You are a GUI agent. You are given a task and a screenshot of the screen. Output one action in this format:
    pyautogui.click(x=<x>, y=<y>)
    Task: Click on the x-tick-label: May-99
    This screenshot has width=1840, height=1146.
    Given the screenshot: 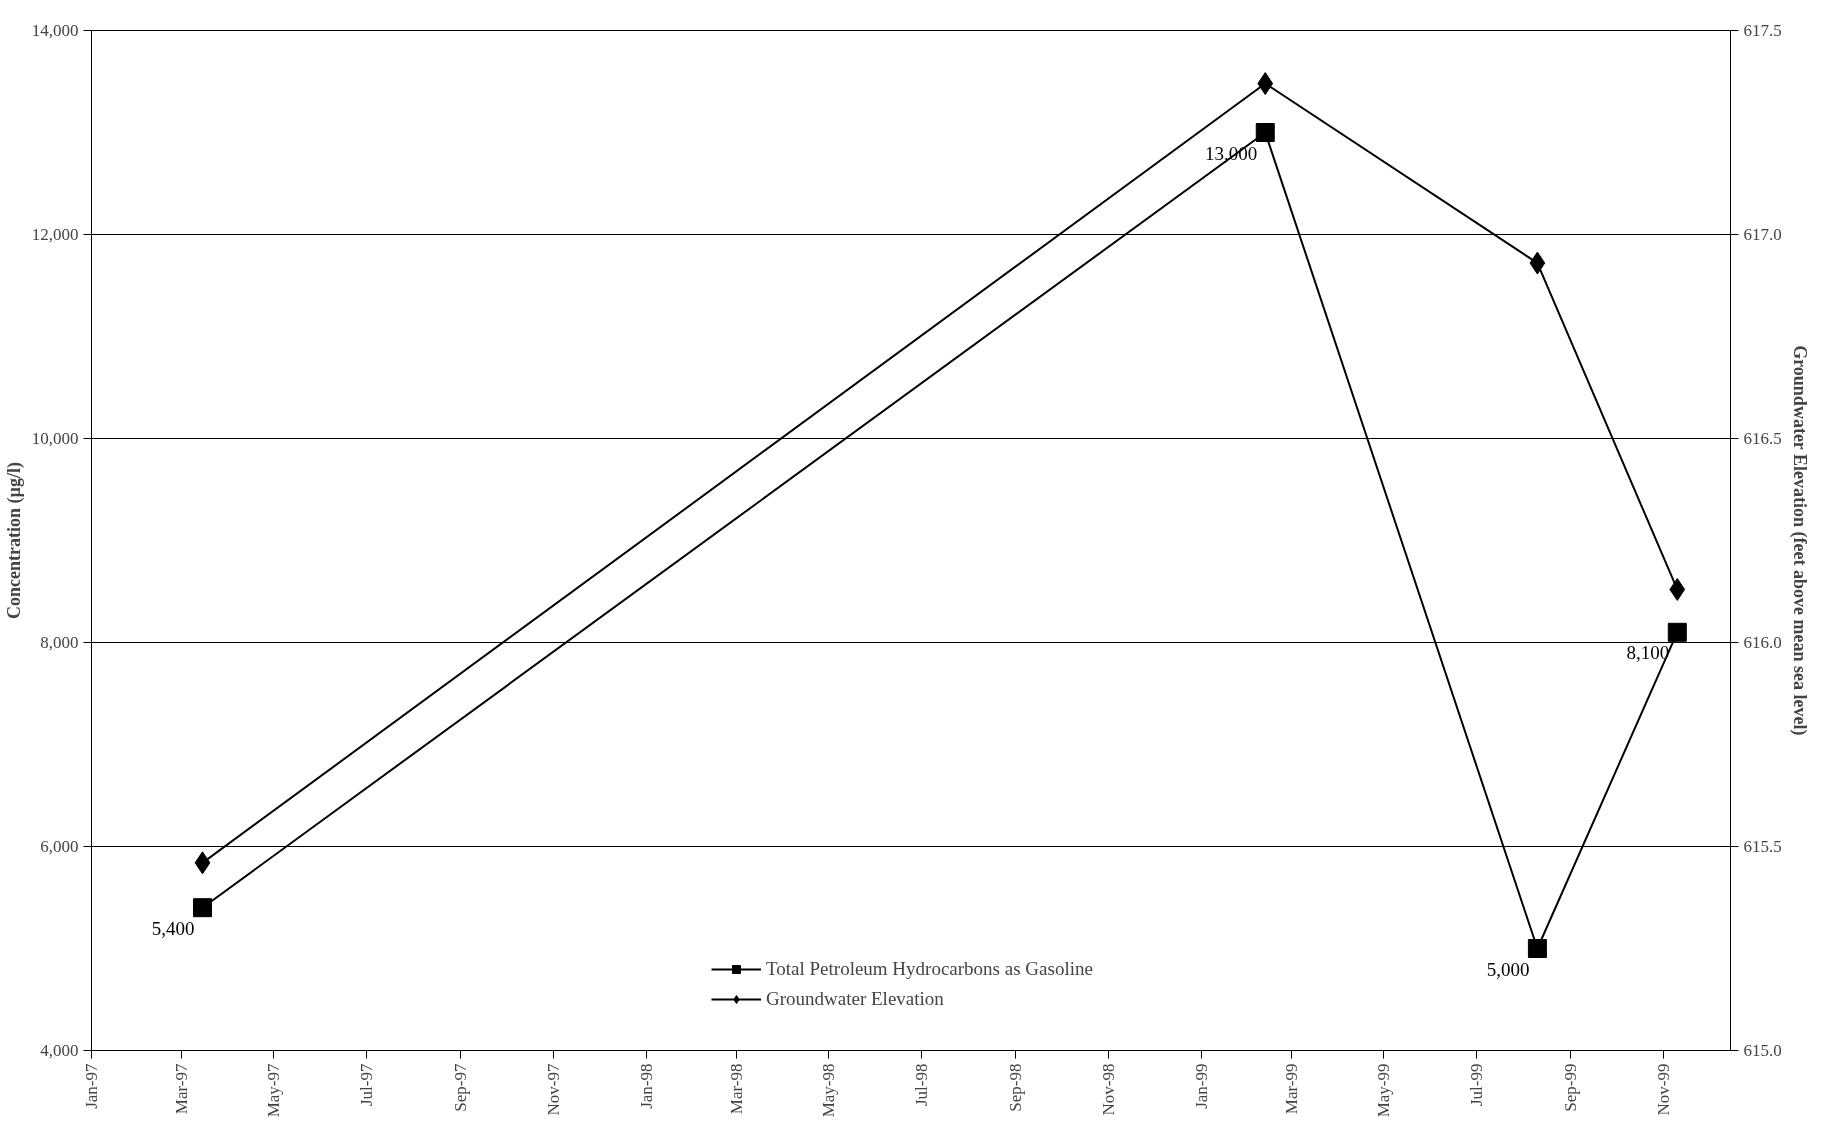 What is the action you would take?
    pyautogui.click(x=1384, y=1090)
    